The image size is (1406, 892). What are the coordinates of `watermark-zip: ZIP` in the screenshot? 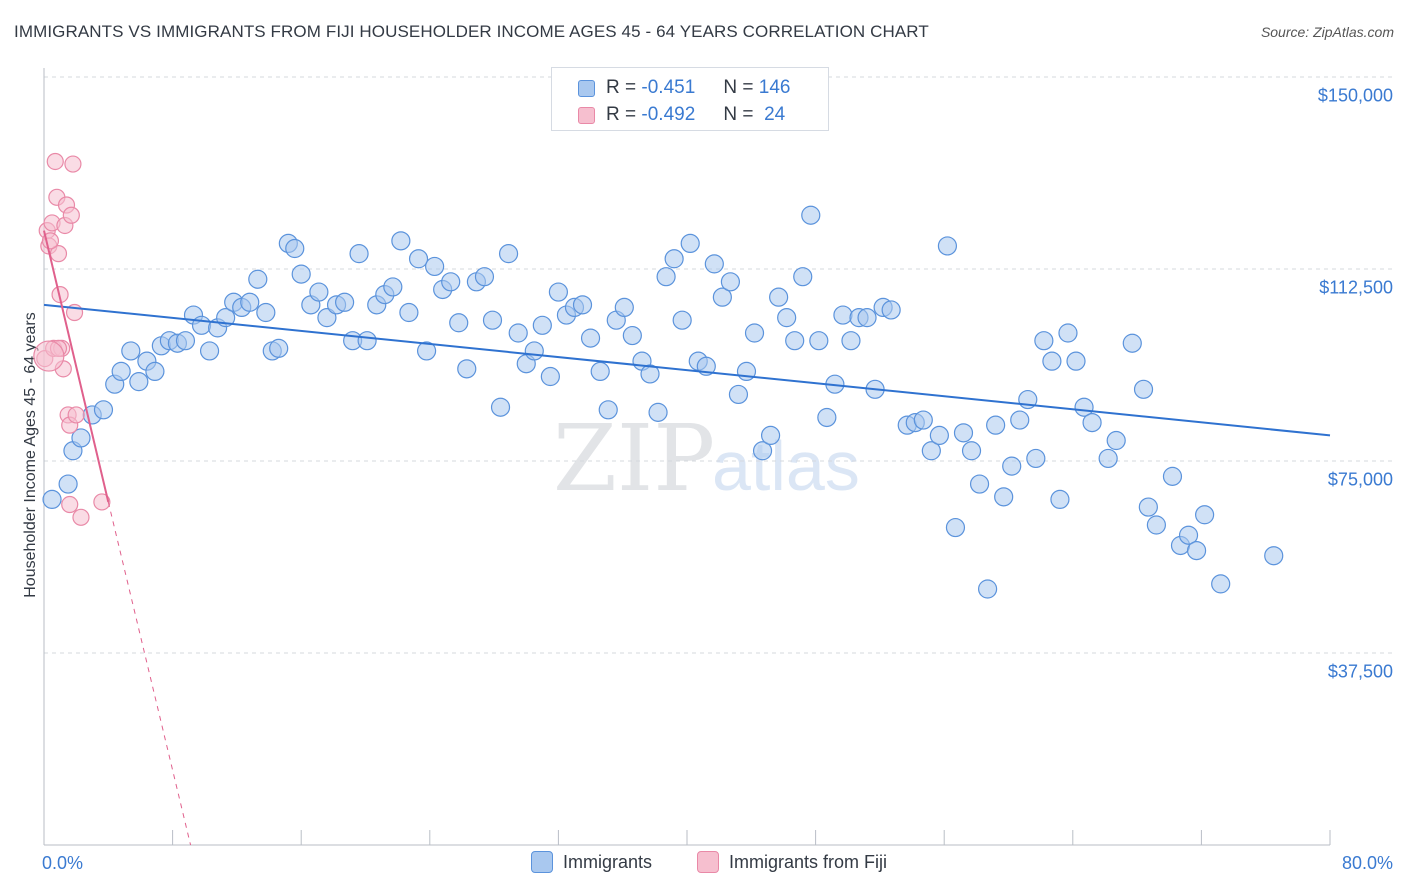 It's located at (634, 458).